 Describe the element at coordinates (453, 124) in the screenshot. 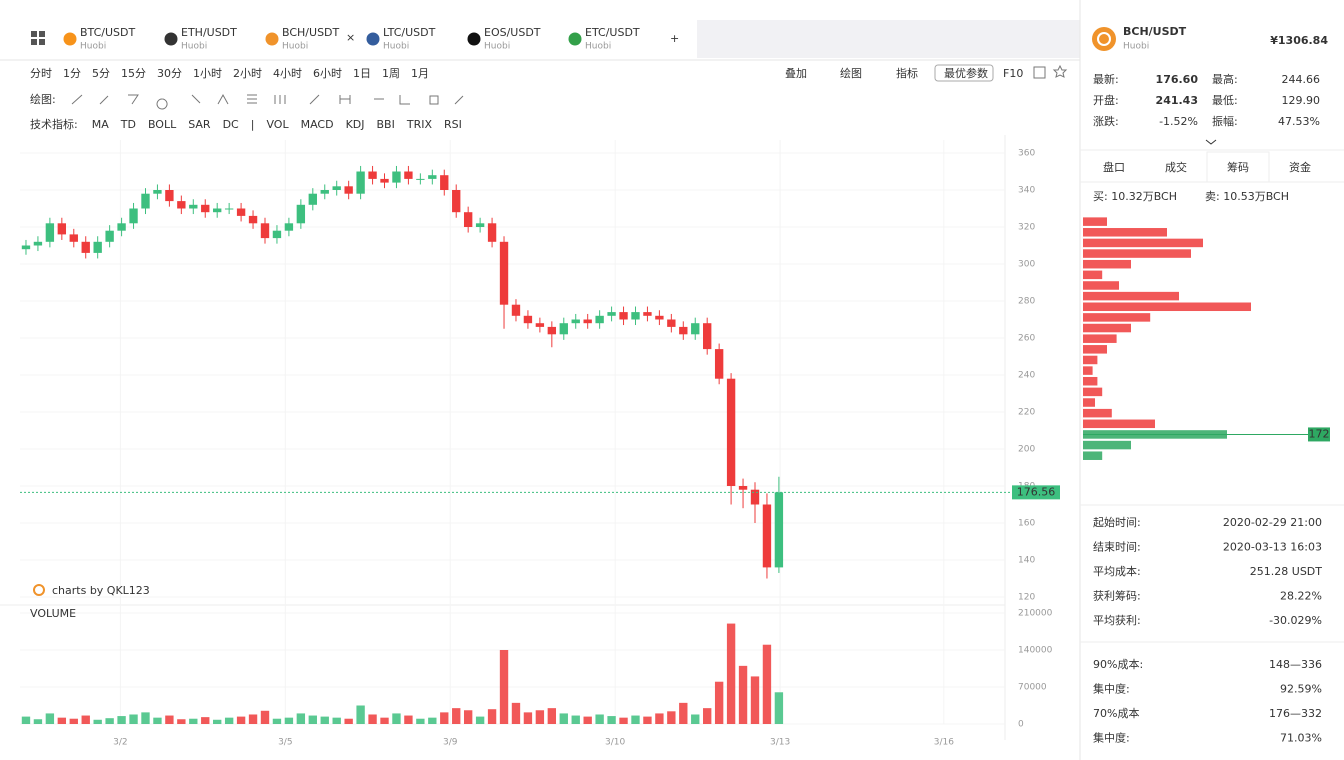

I see `indicator: RSI` at that location.